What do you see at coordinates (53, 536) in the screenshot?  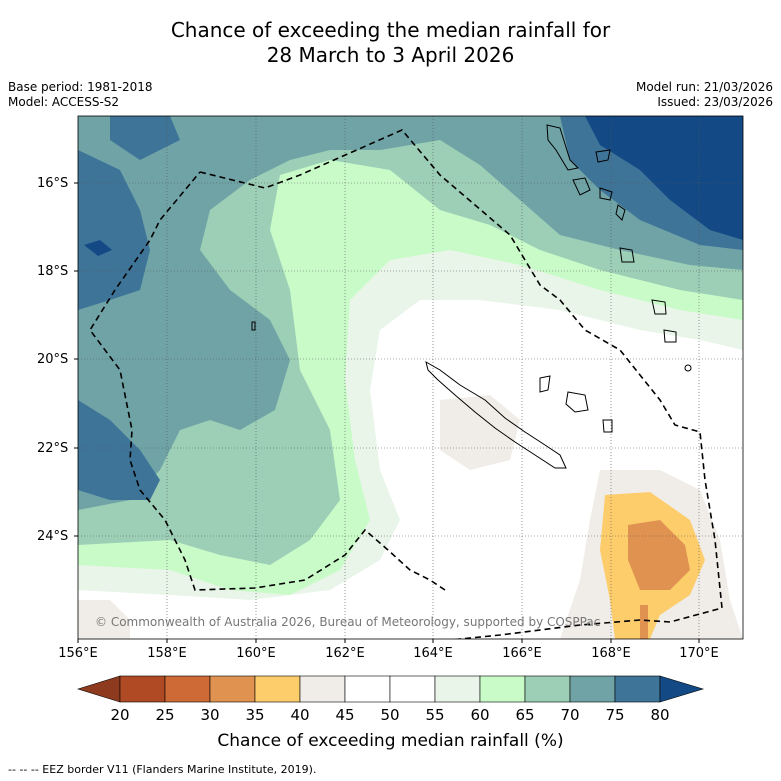 I see `lat-label-24s: 24°S` at bounding box center [53, 536].